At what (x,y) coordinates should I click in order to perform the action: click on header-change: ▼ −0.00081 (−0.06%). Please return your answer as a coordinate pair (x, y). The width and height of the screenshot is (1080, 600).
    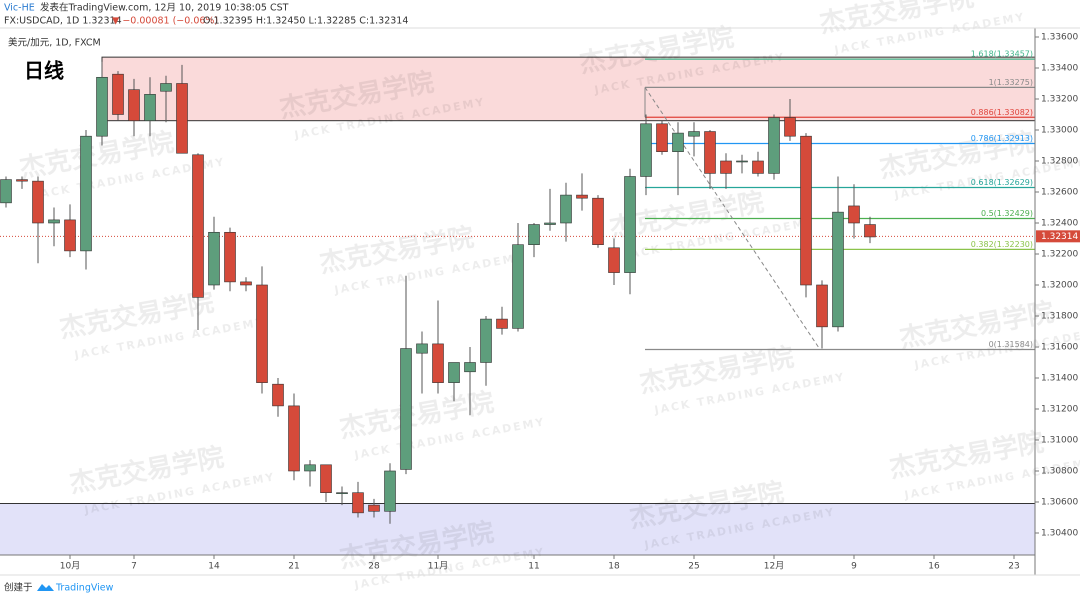
    Looking at the image, I should click on (165, 21).